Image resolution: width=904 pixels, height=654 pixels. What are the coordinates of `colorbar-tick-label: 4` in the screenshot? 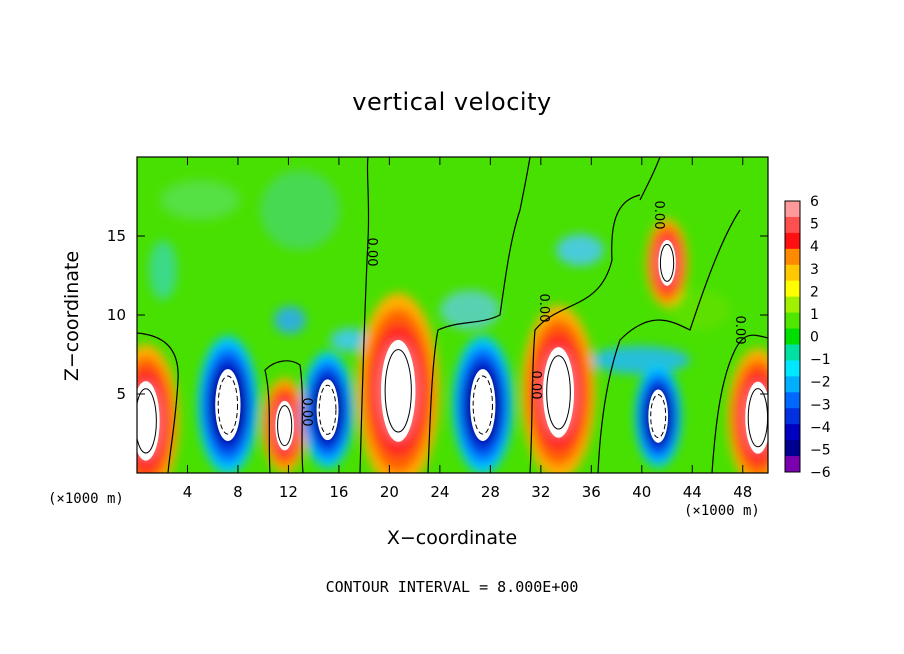 It's located at (814, 247).